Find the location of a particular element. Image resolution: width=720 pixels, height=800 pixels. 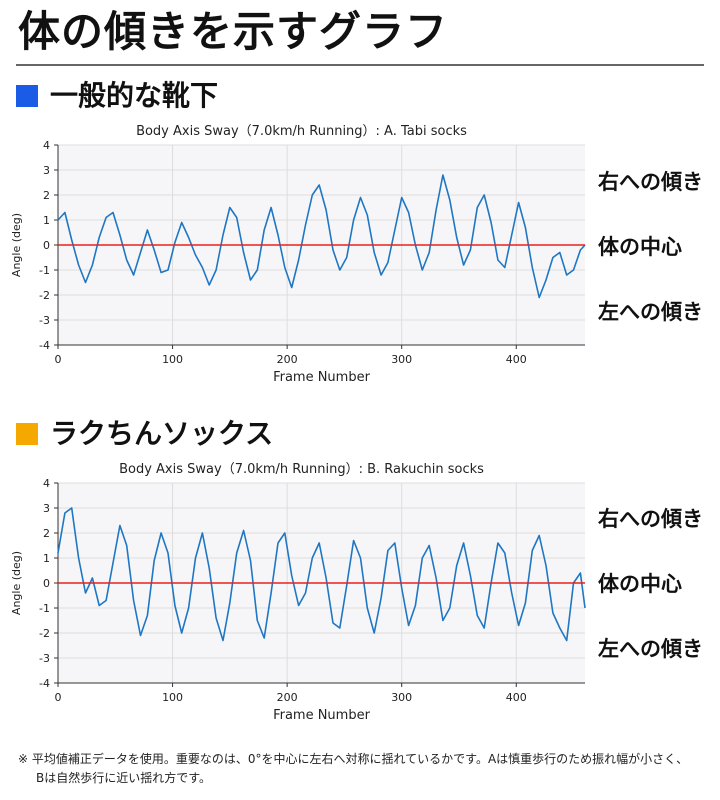

section-heading-a: 一般的な靴下 is located at coordinates (117, 96).